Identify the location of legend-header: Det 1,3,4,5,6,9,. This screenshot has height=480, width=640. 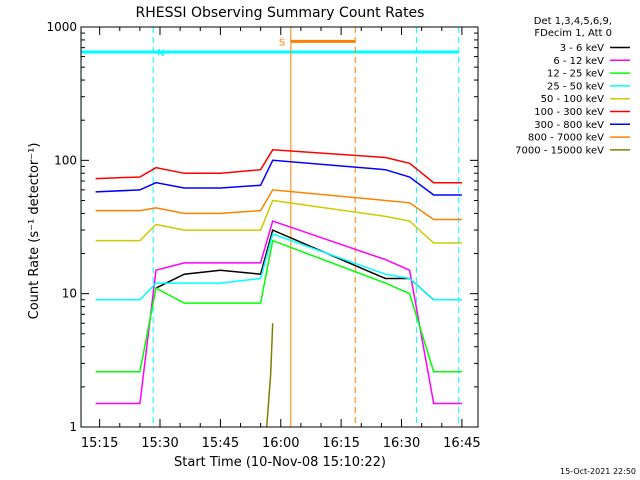
(573, 21).